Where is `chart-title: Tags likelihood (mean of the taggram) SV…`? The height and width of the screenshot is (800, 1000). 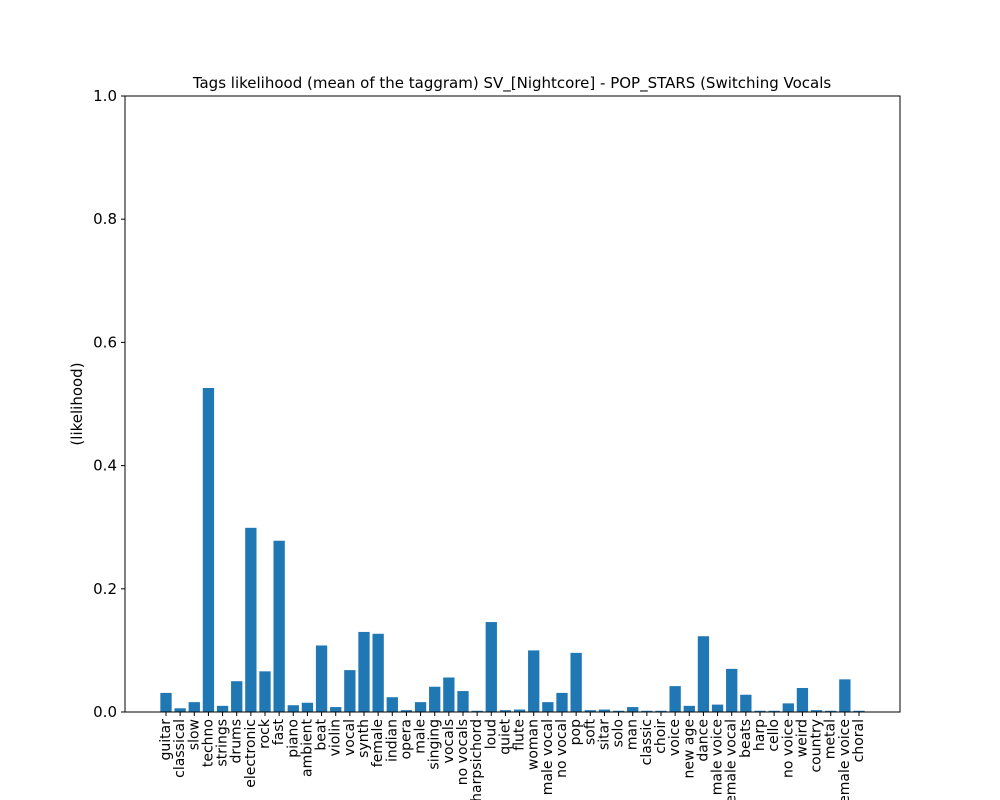
chart-title: Tags likelihood (mean of the taggram) SV… is located at coordinates (512, 83).